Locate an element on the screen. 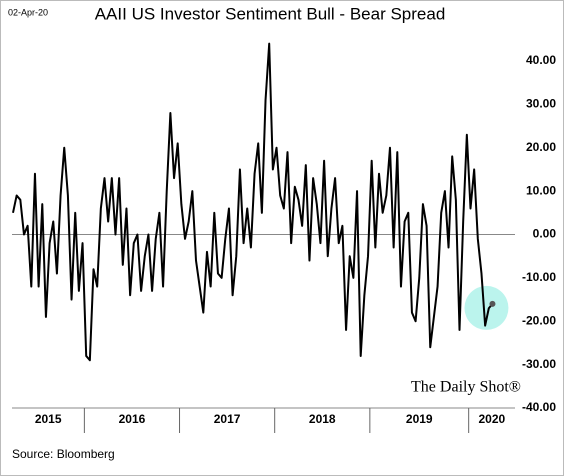  x-tick-label: 2019 is located at coordinates (419, 419).